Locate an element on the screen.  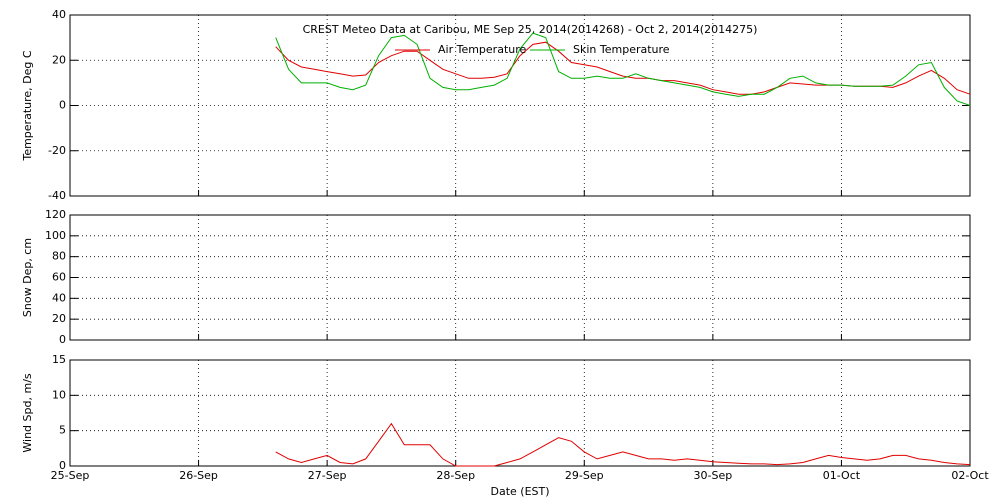
legend-label: Skin Temperature is located at coordinates (621, 49).